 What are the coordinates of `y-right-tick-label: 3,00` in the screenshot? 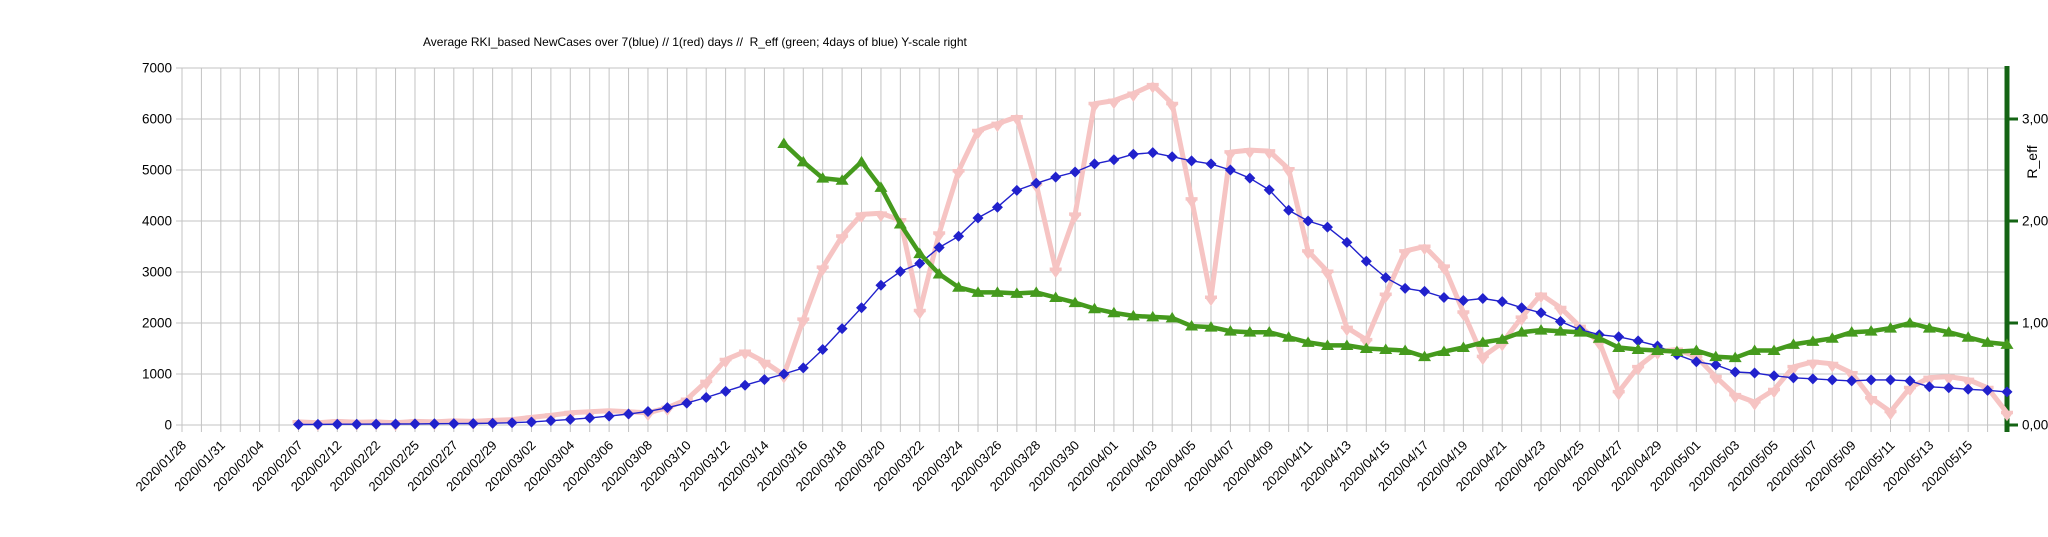 It's located at (2035, 119).